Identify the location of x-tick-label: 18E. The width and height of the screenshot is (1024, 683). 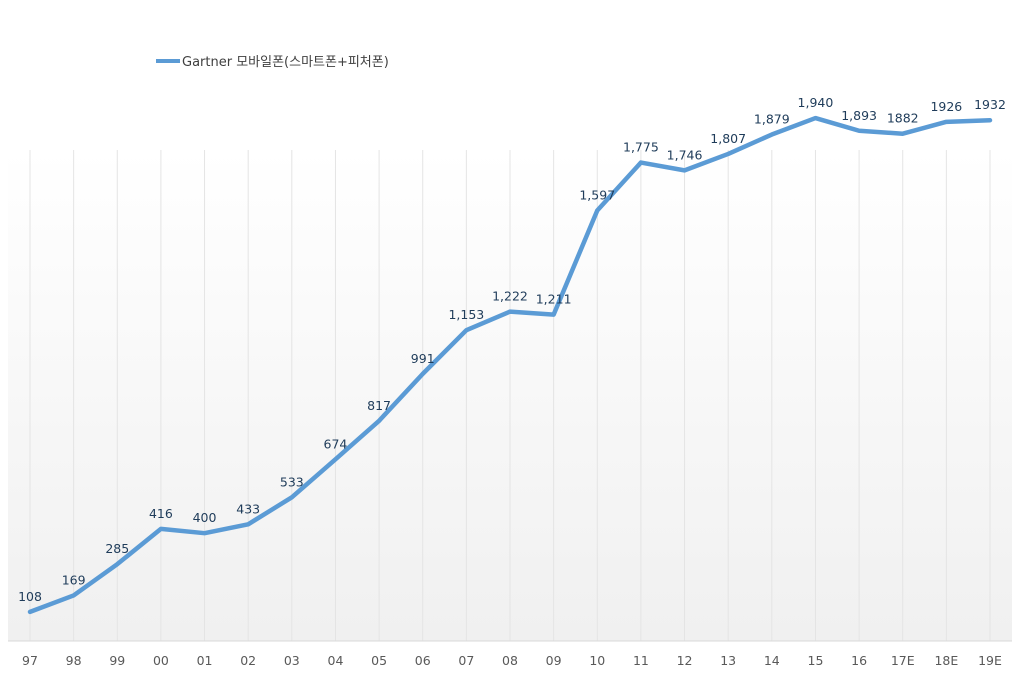
(946, 660).